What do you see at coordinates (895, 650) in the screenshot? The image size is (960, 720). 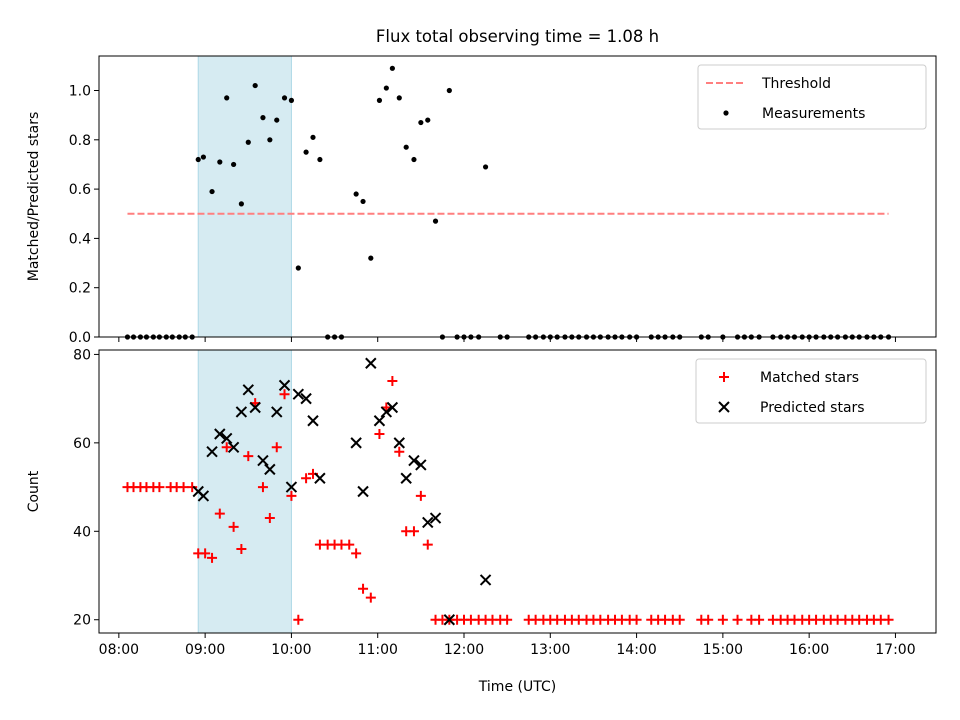 I see `x-tick-label: 17:00` at bounding box center [895, 650].